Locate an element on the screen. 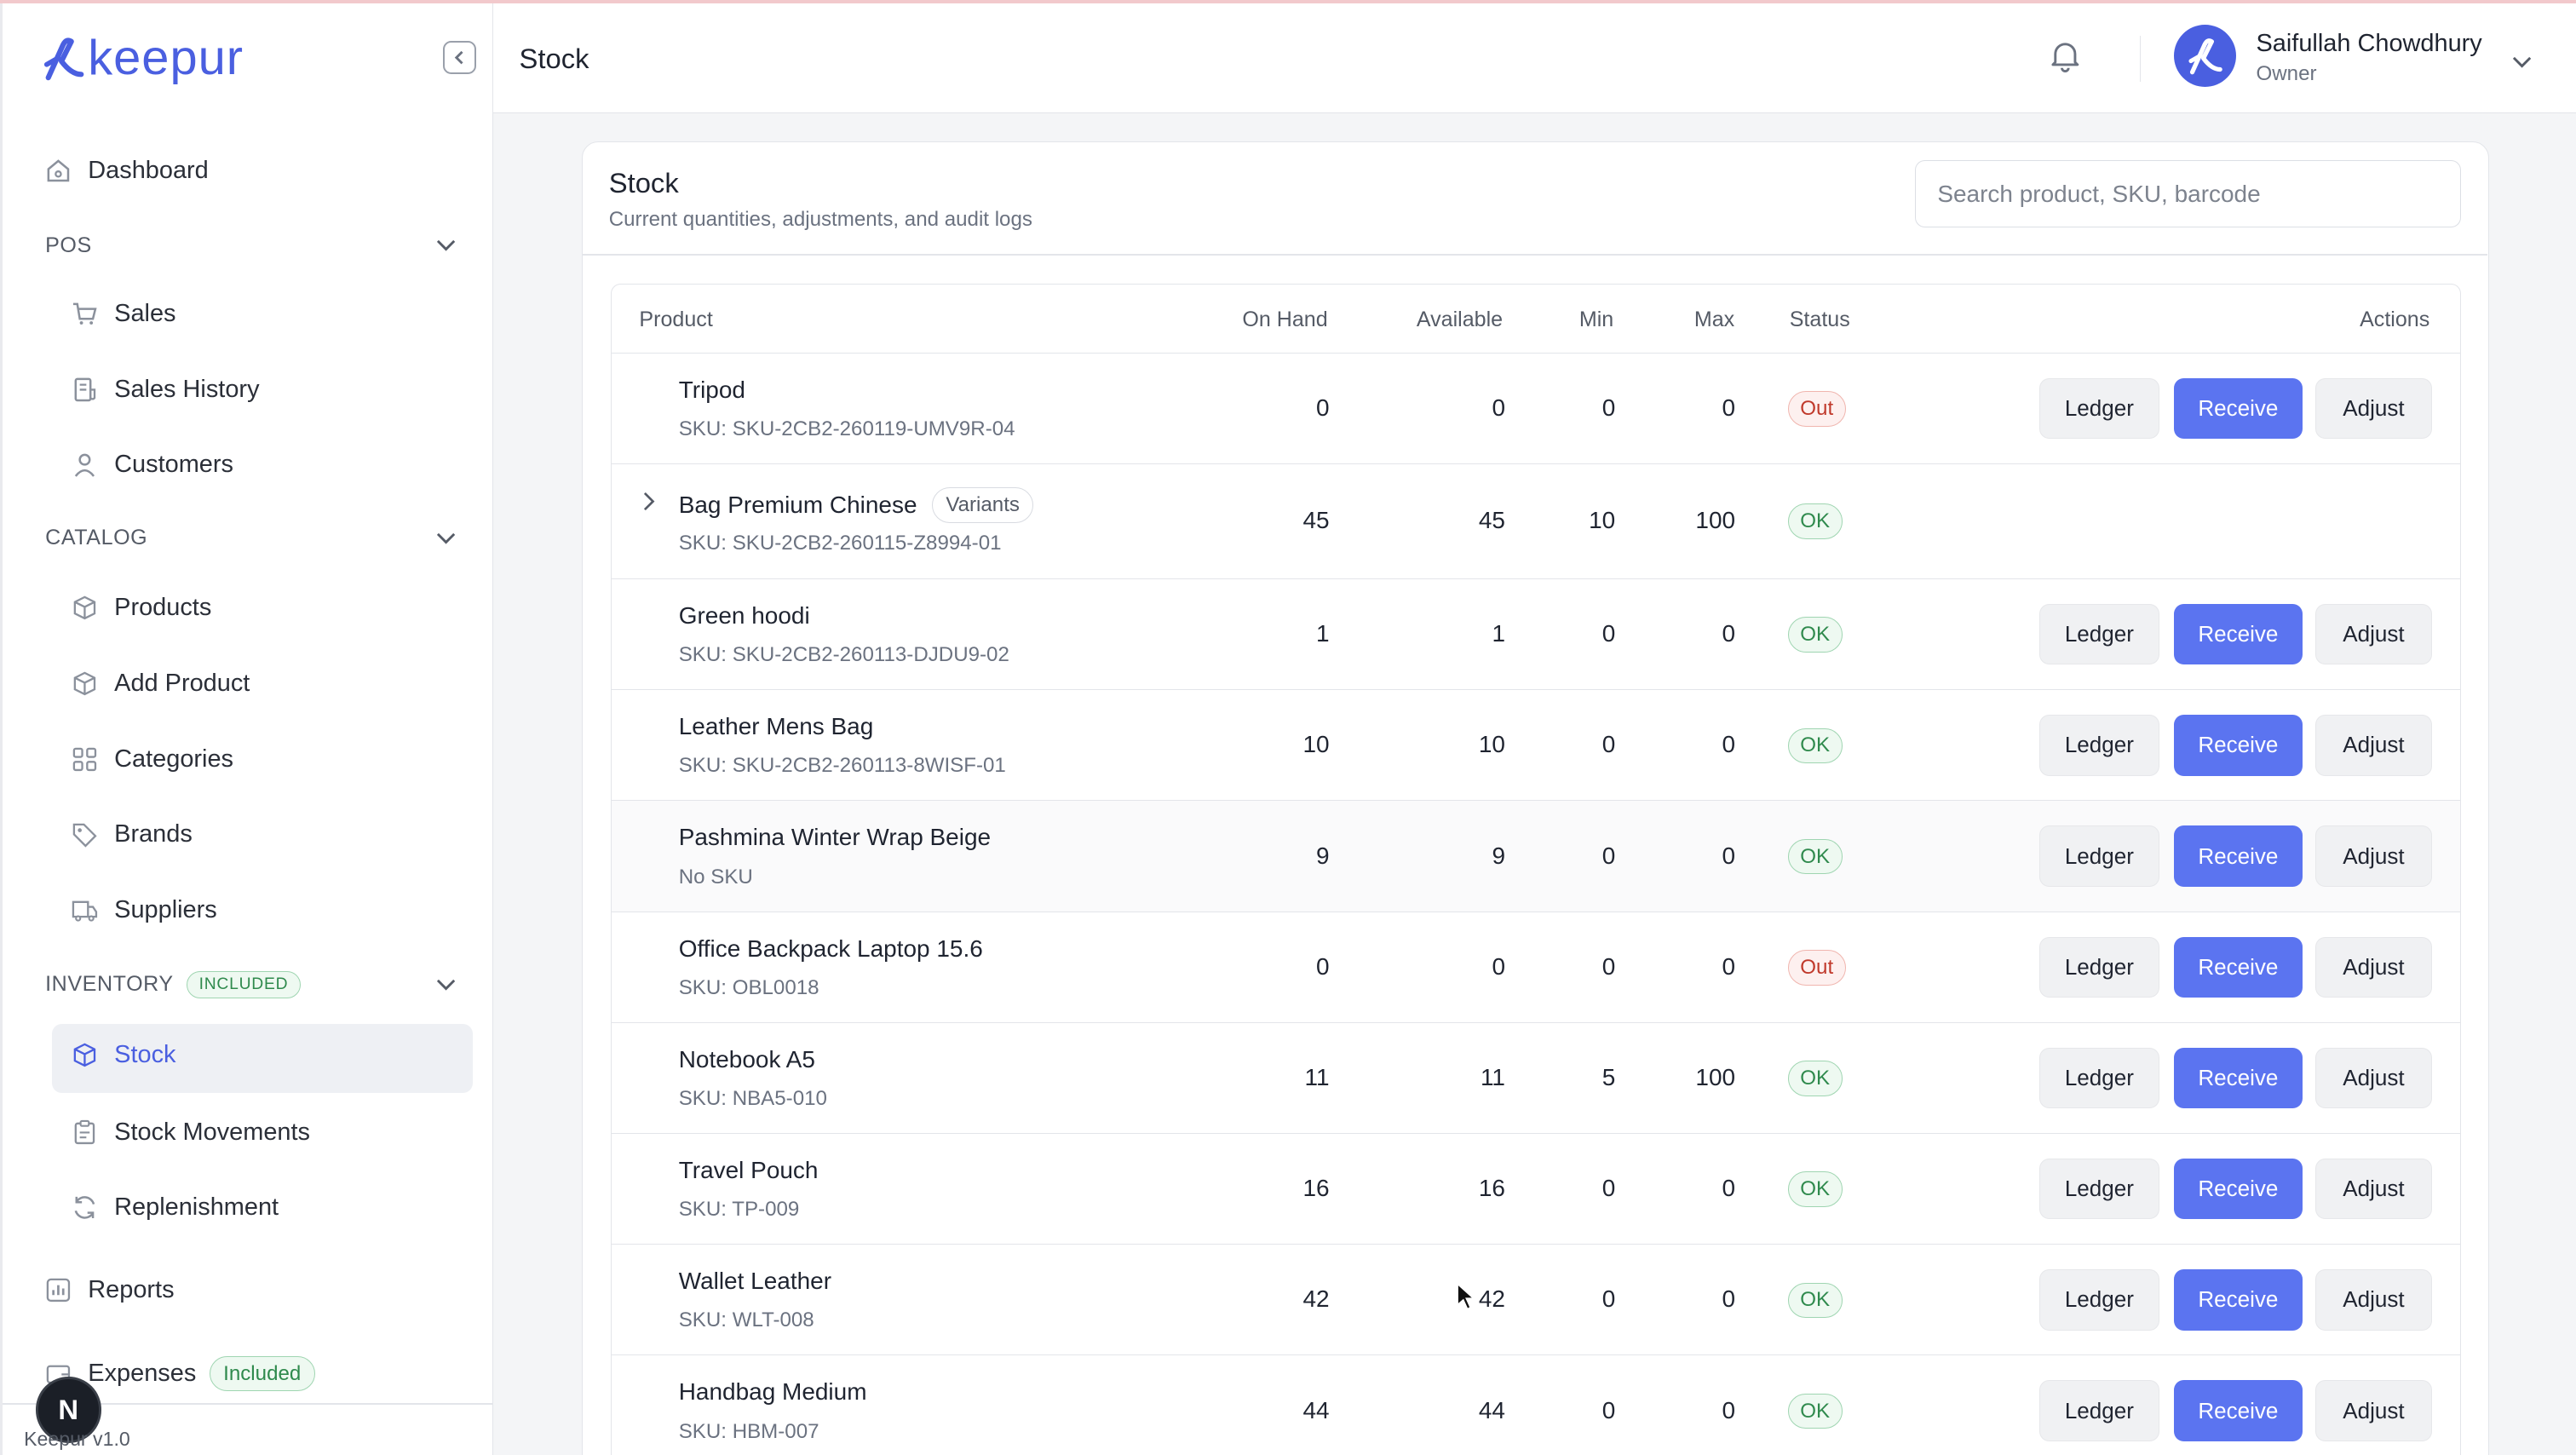 Image resolution: width=2576 pixels, height=1455 pixels. sidebar-item-replenishment: Replenishment is located at coordinates (176, 1207).